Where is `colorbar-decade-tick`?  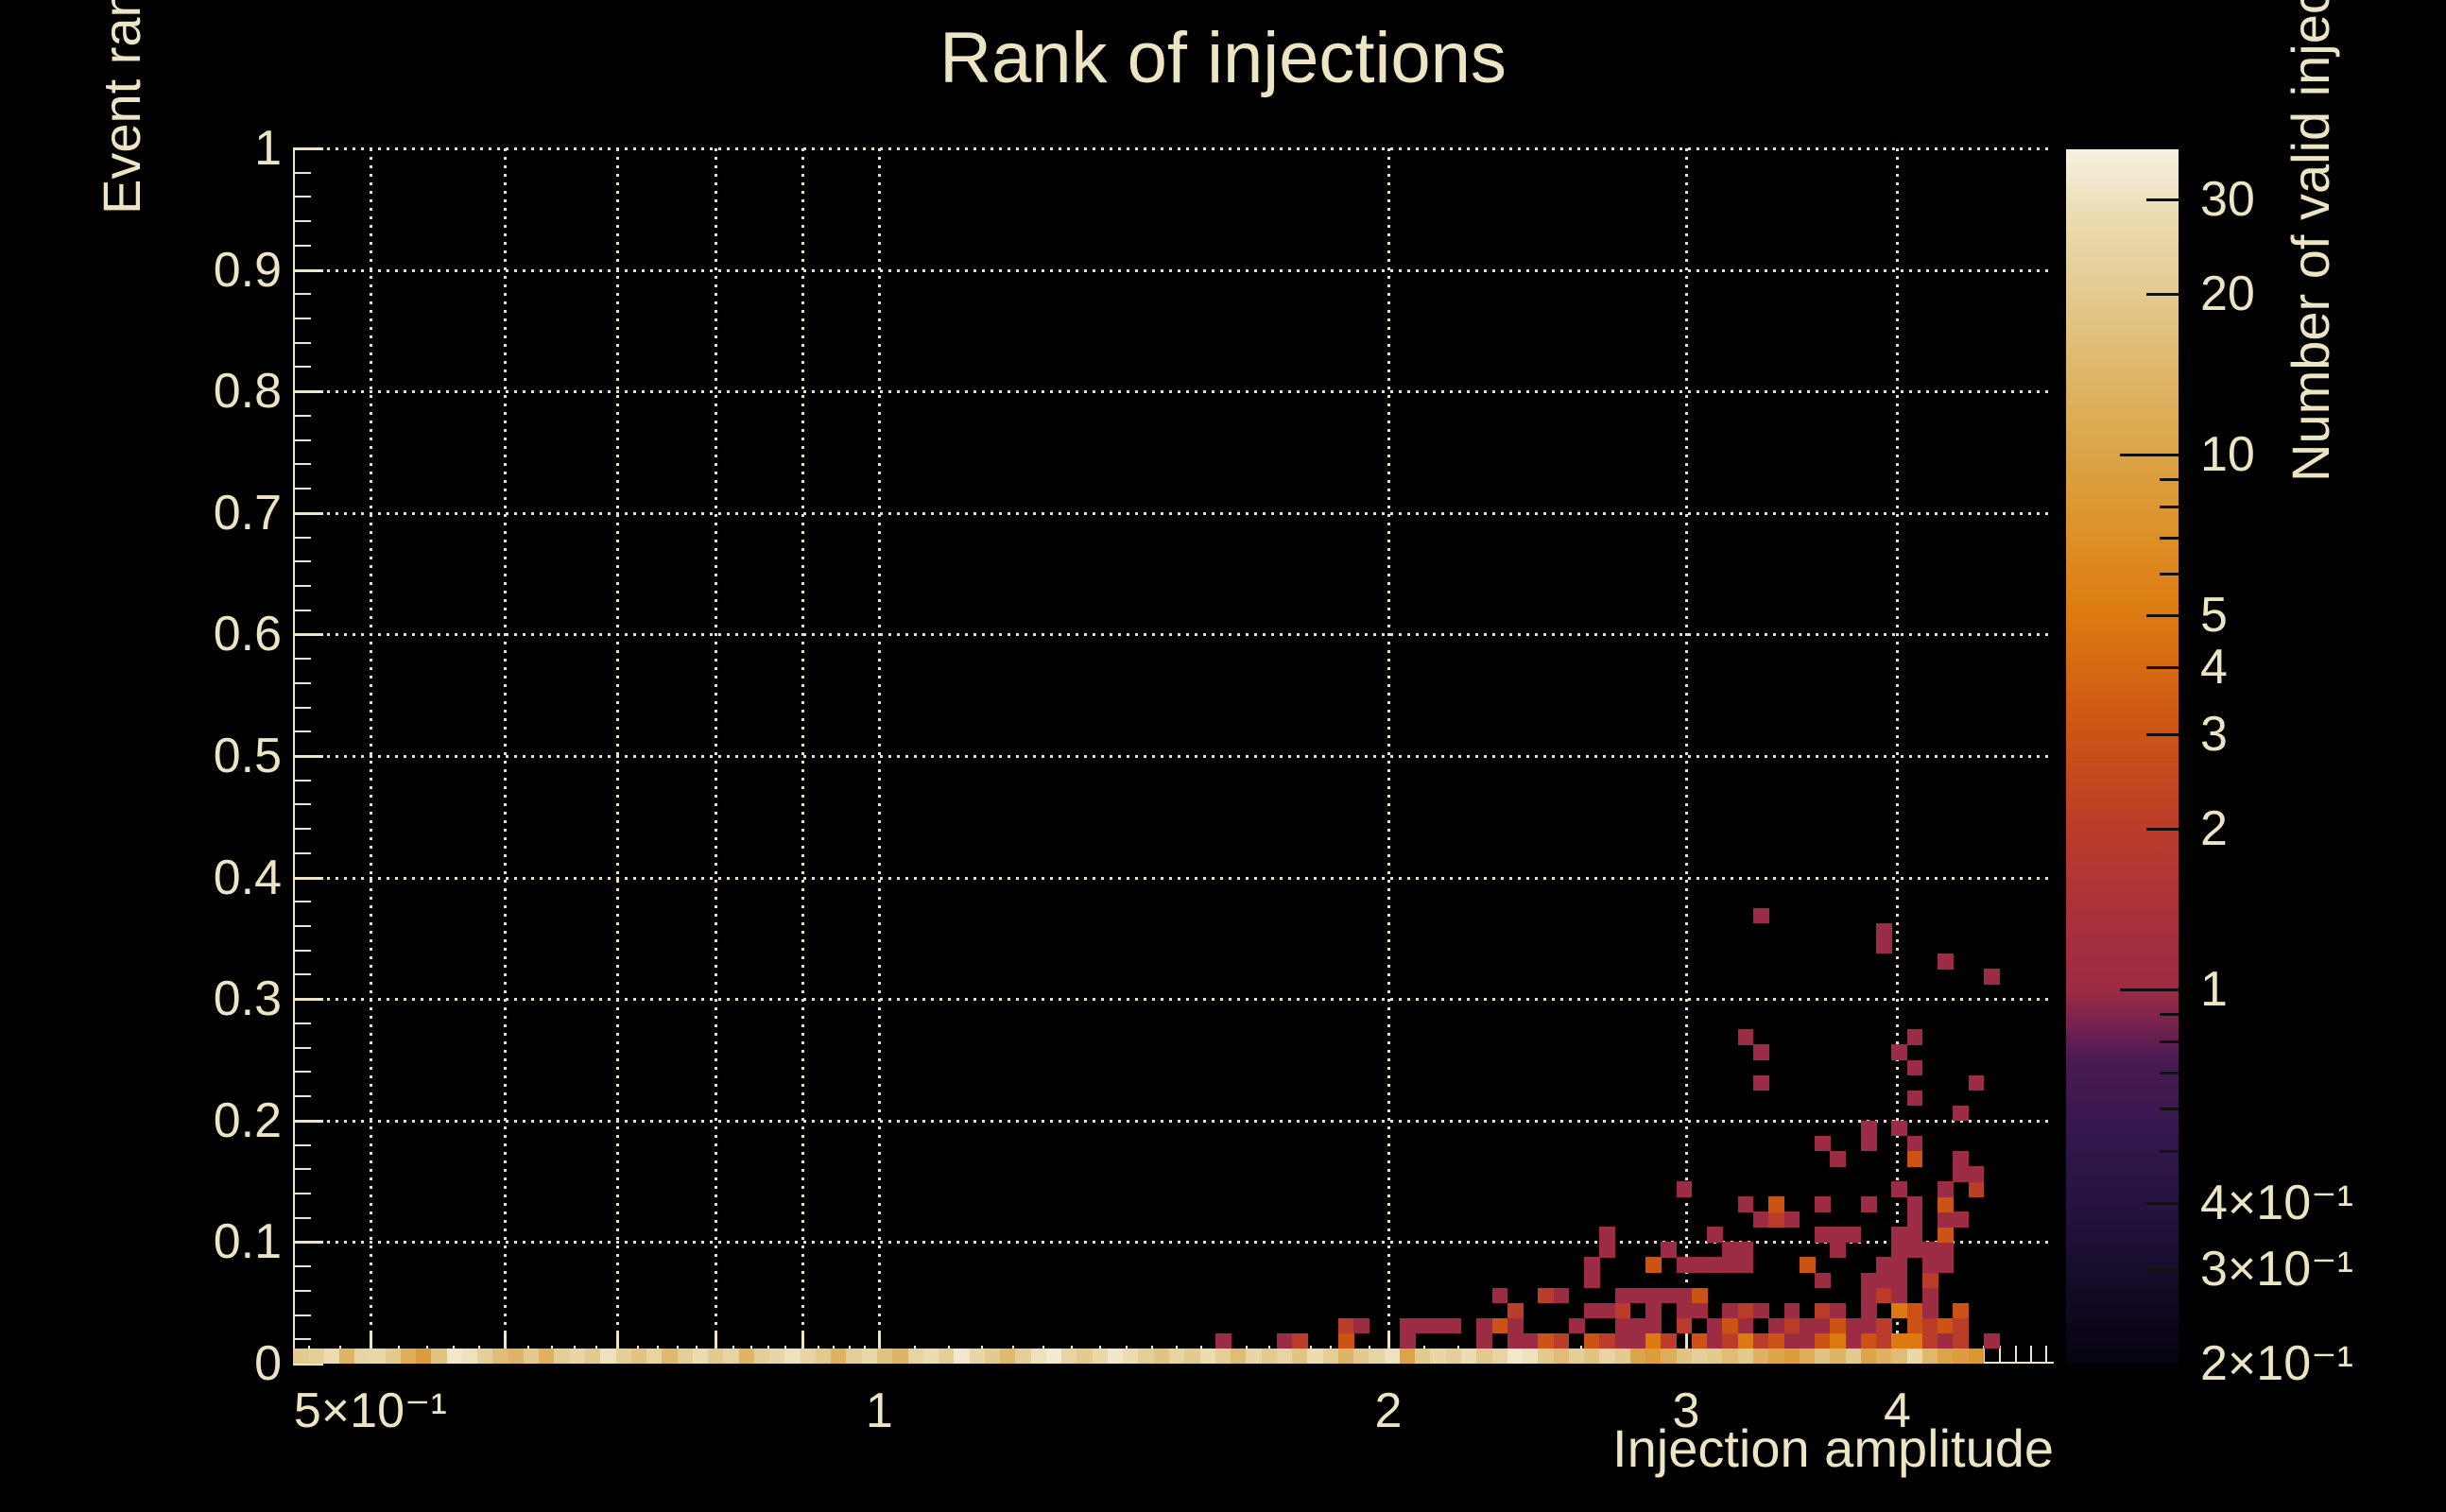
colorbar-decade-tick is located at coordinates (2149, 455).